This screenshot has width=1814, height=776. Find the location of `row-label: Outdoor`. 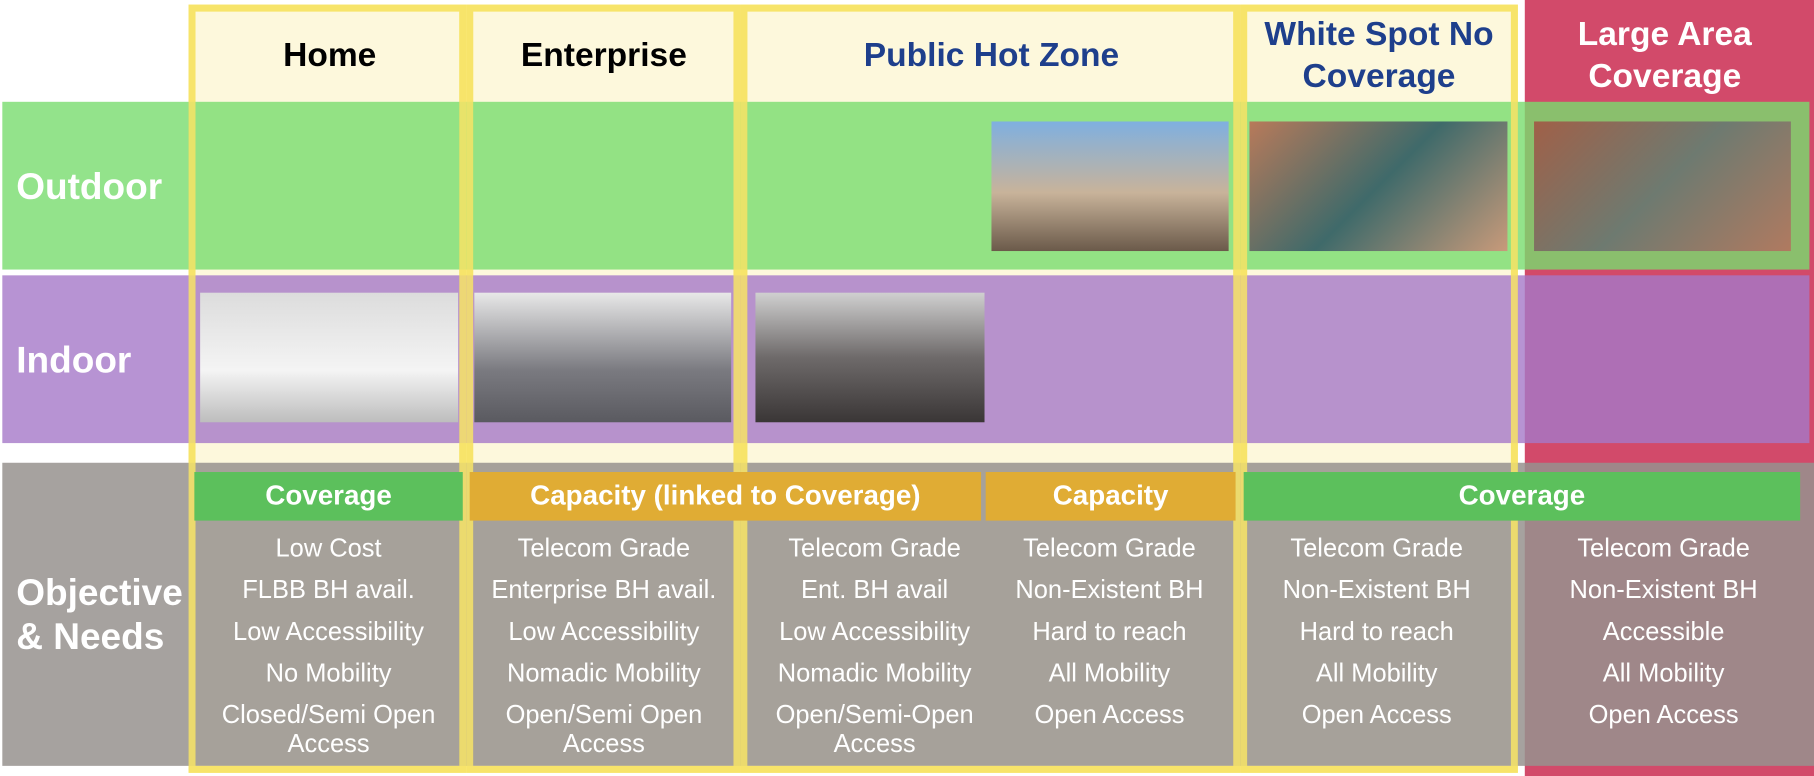

row-label: Outdoor is located at coordinates (89, 185).